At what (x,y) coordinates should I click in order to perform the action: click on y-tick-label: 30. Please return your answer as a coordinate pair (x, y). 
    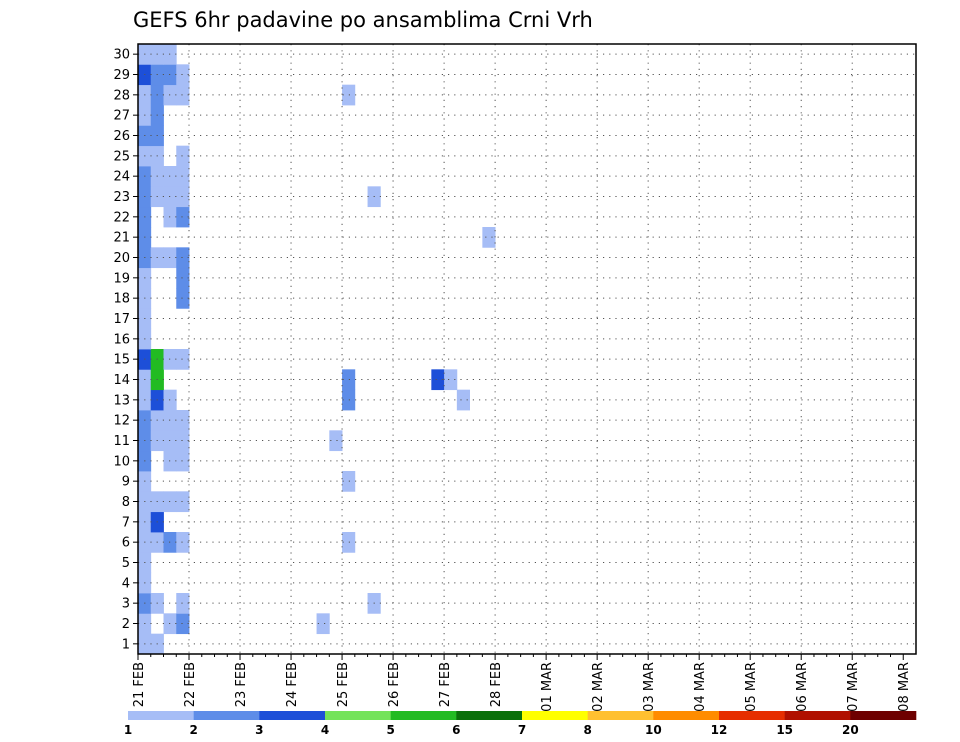
    Looking at the image, I should click on (121, 55).